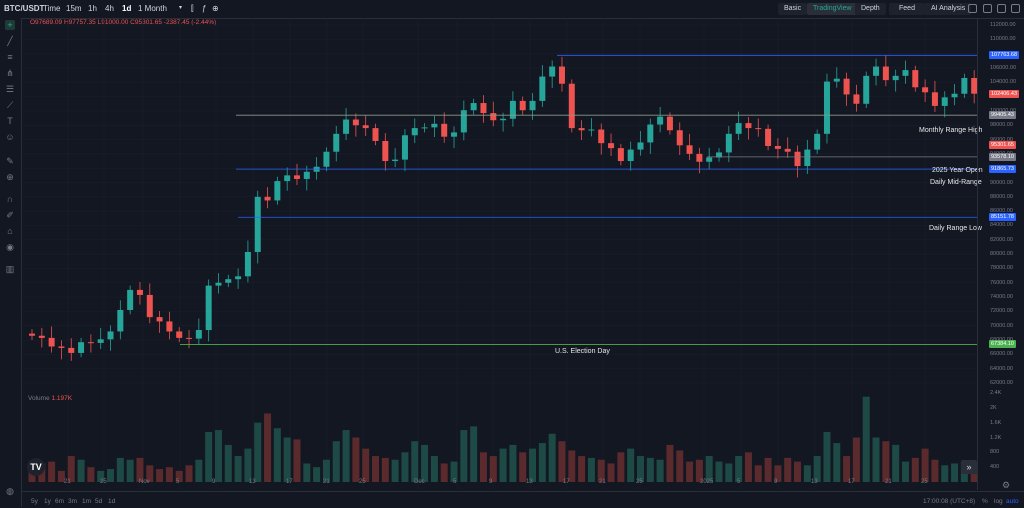  I want to click on volume-legend: Volume 1.197K, so click(50, 398).